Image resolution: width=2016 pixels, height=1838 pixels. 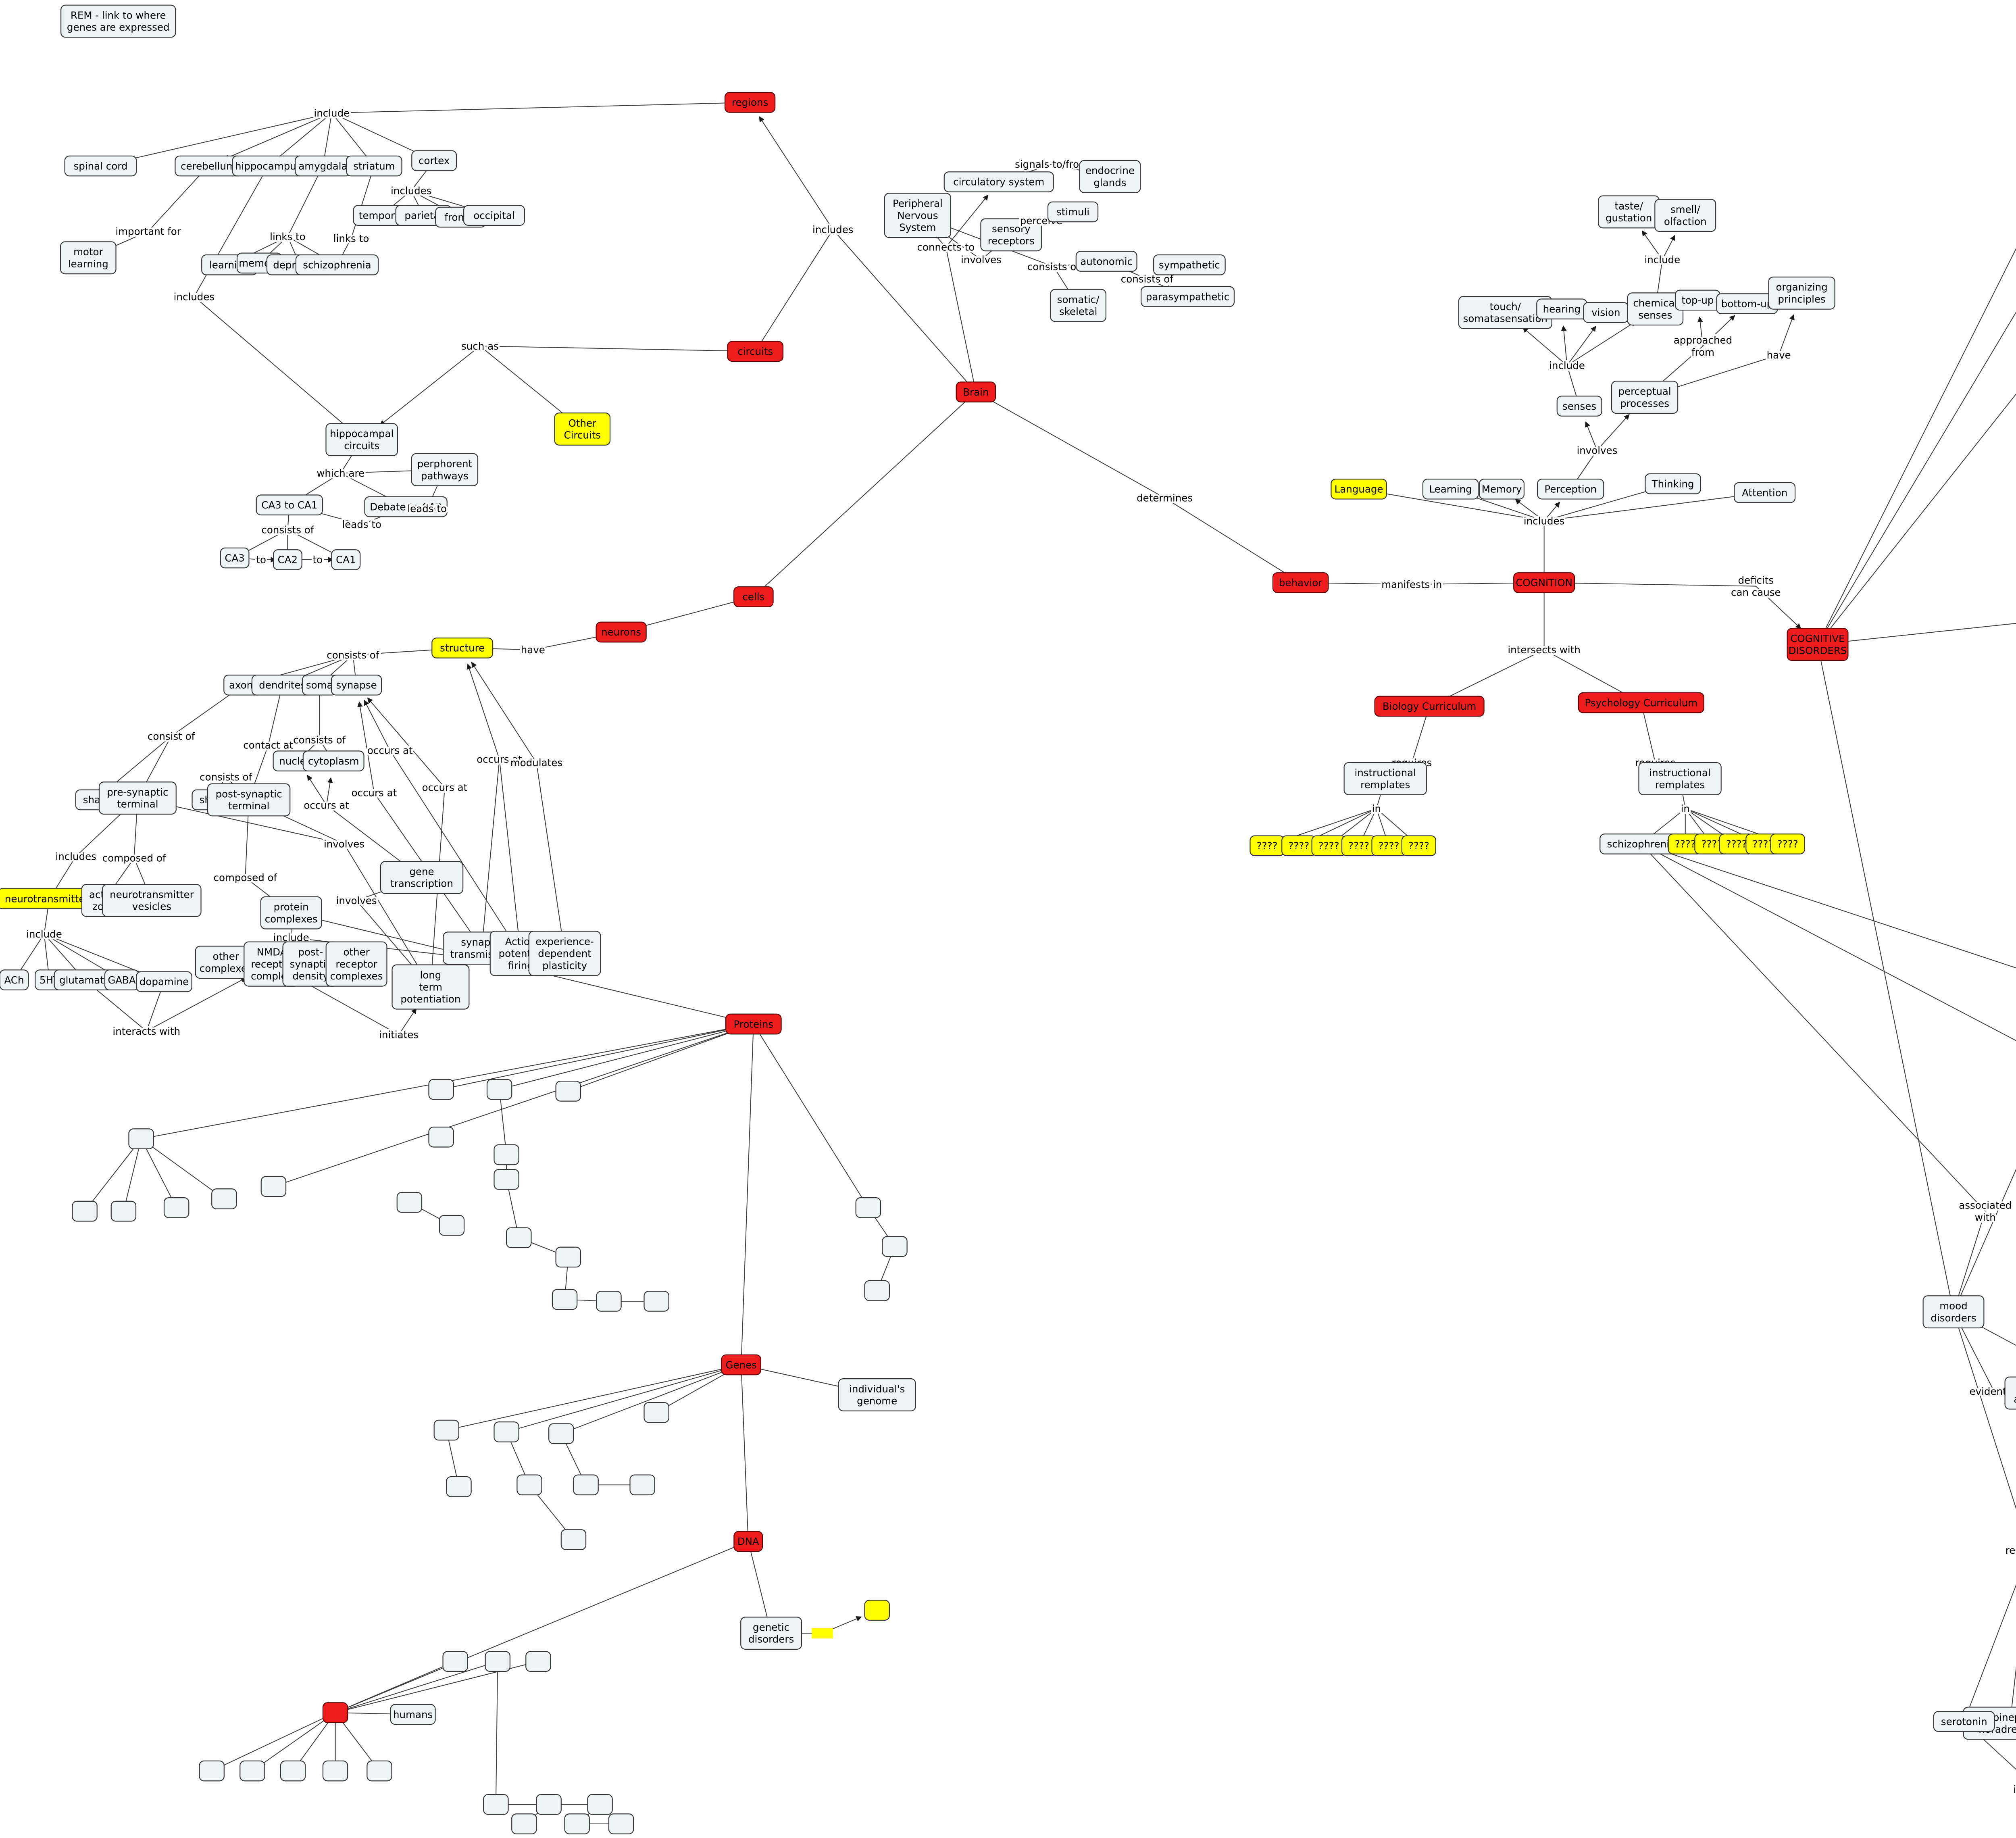 I want to click on link-phrase-a21: includes, so click(x=194, y=296).